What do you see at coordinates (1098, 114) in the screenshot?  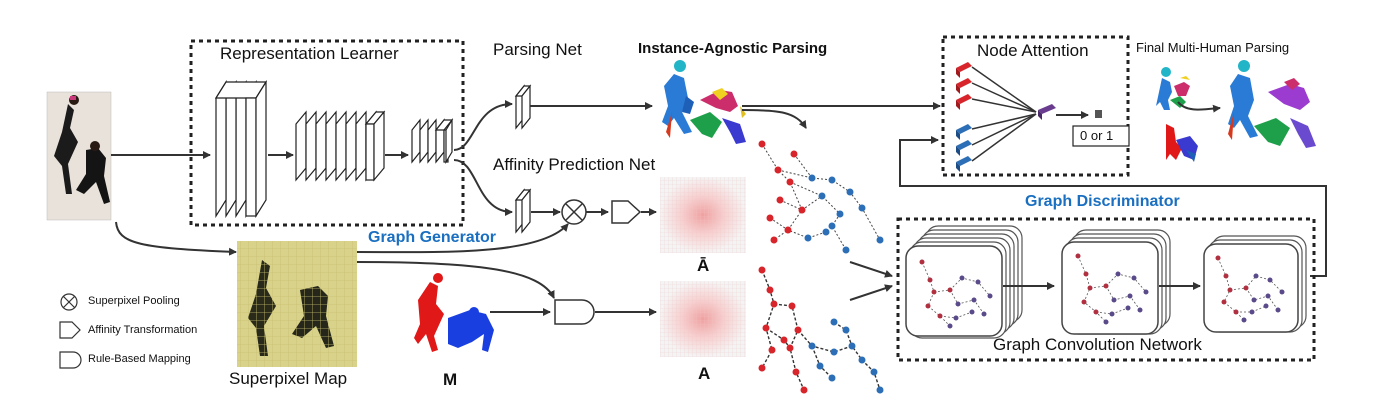 I see `output-scalar` at bounding box center [1098, 114].